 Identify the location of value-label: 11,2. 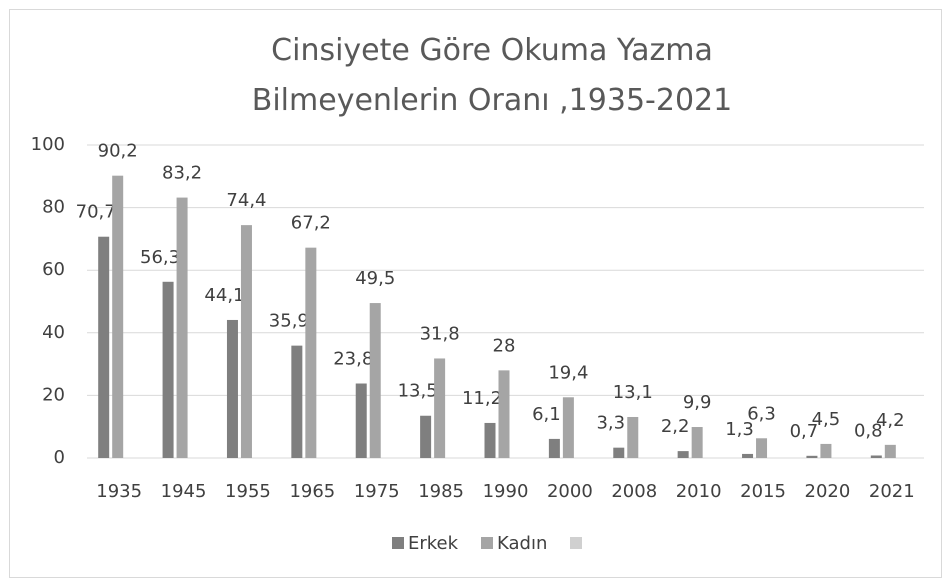
(482, 398).